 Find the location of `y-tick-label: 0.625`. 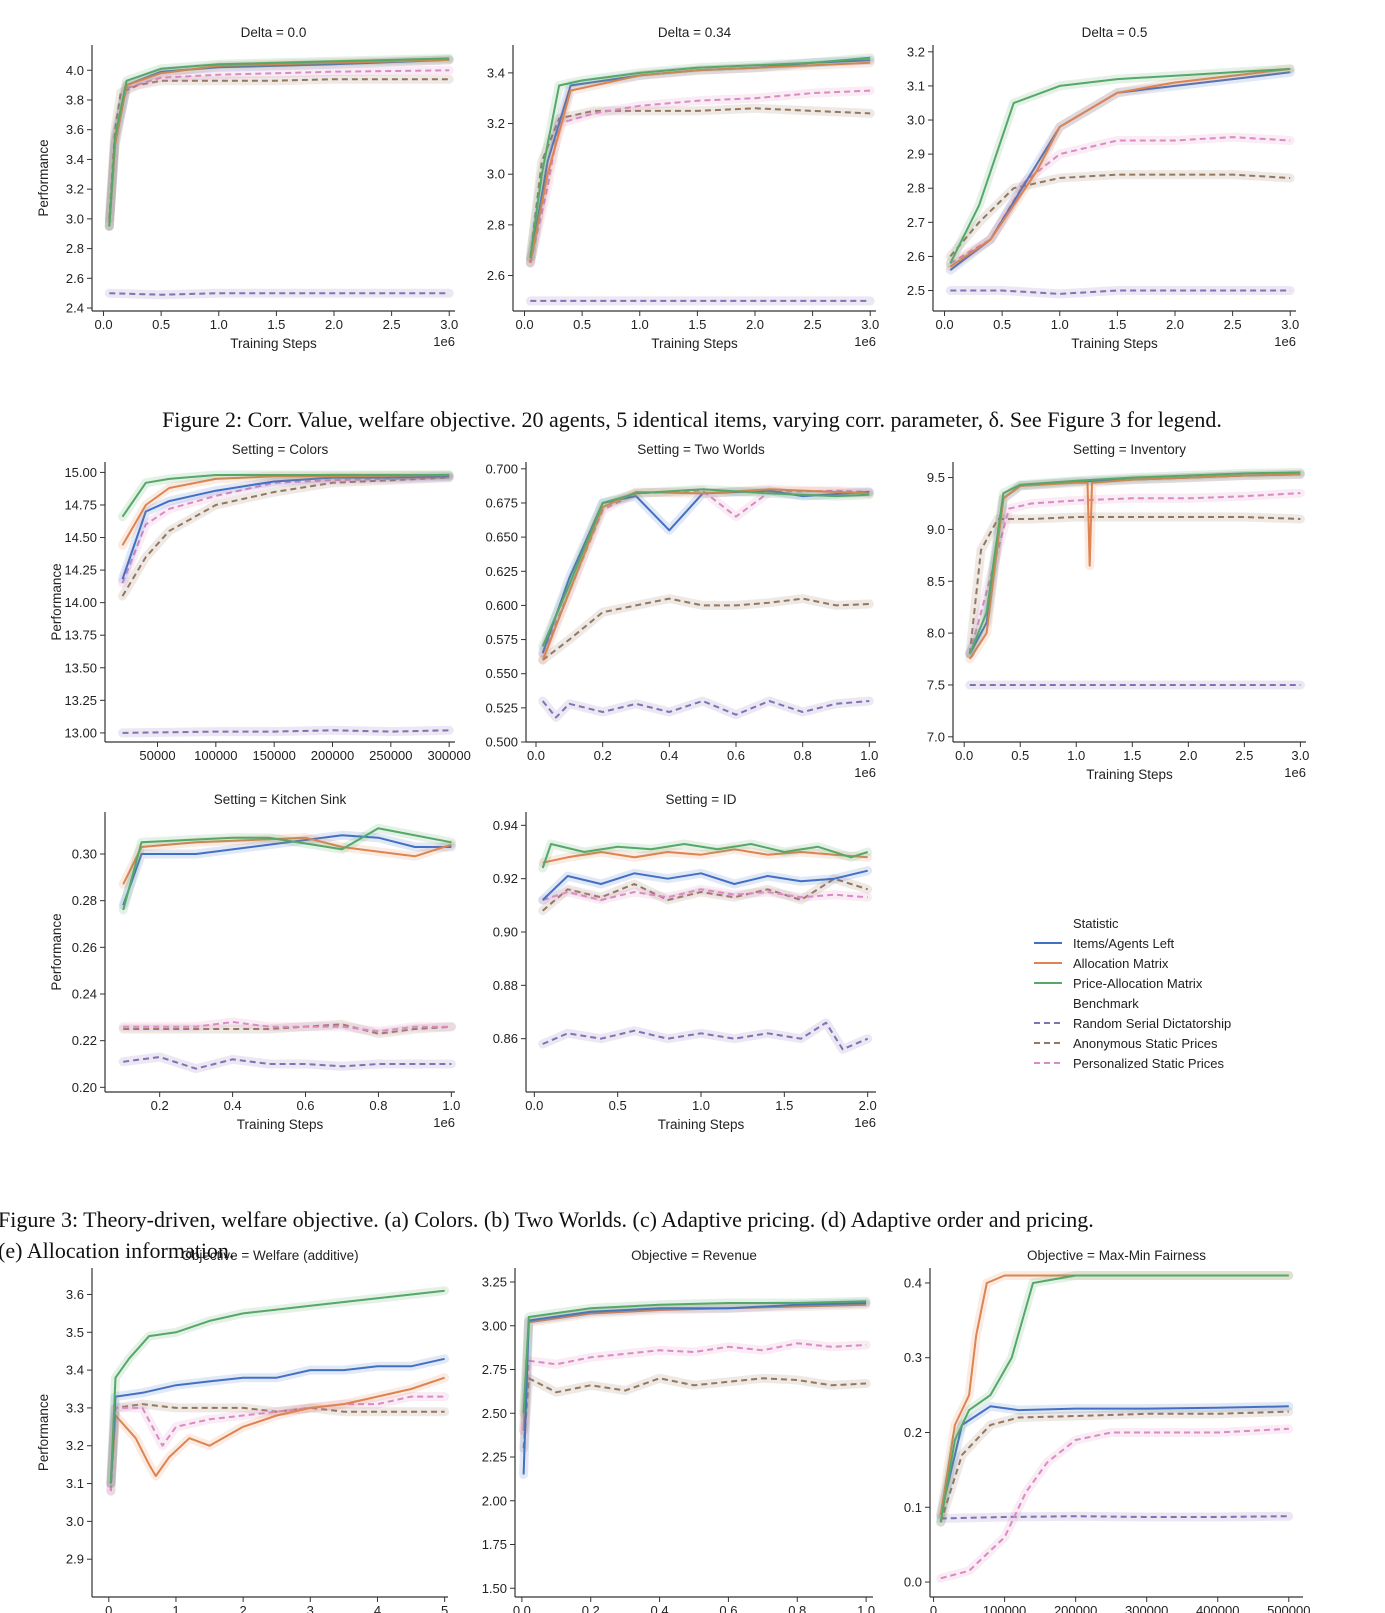

y-tick-label: 0.625 is located at coordinates (501, 571).